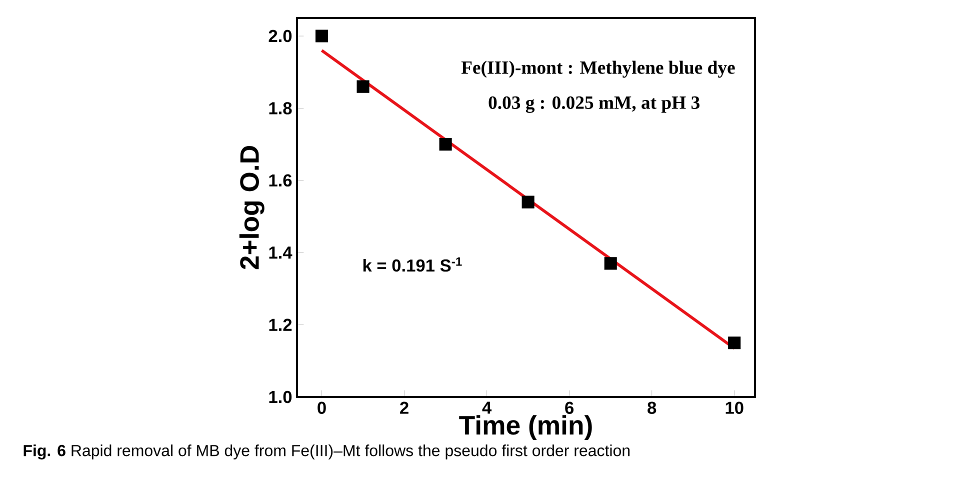 The image size is (958, 488). I want to click on y-tick-label: 1.6, so click(280, 180).